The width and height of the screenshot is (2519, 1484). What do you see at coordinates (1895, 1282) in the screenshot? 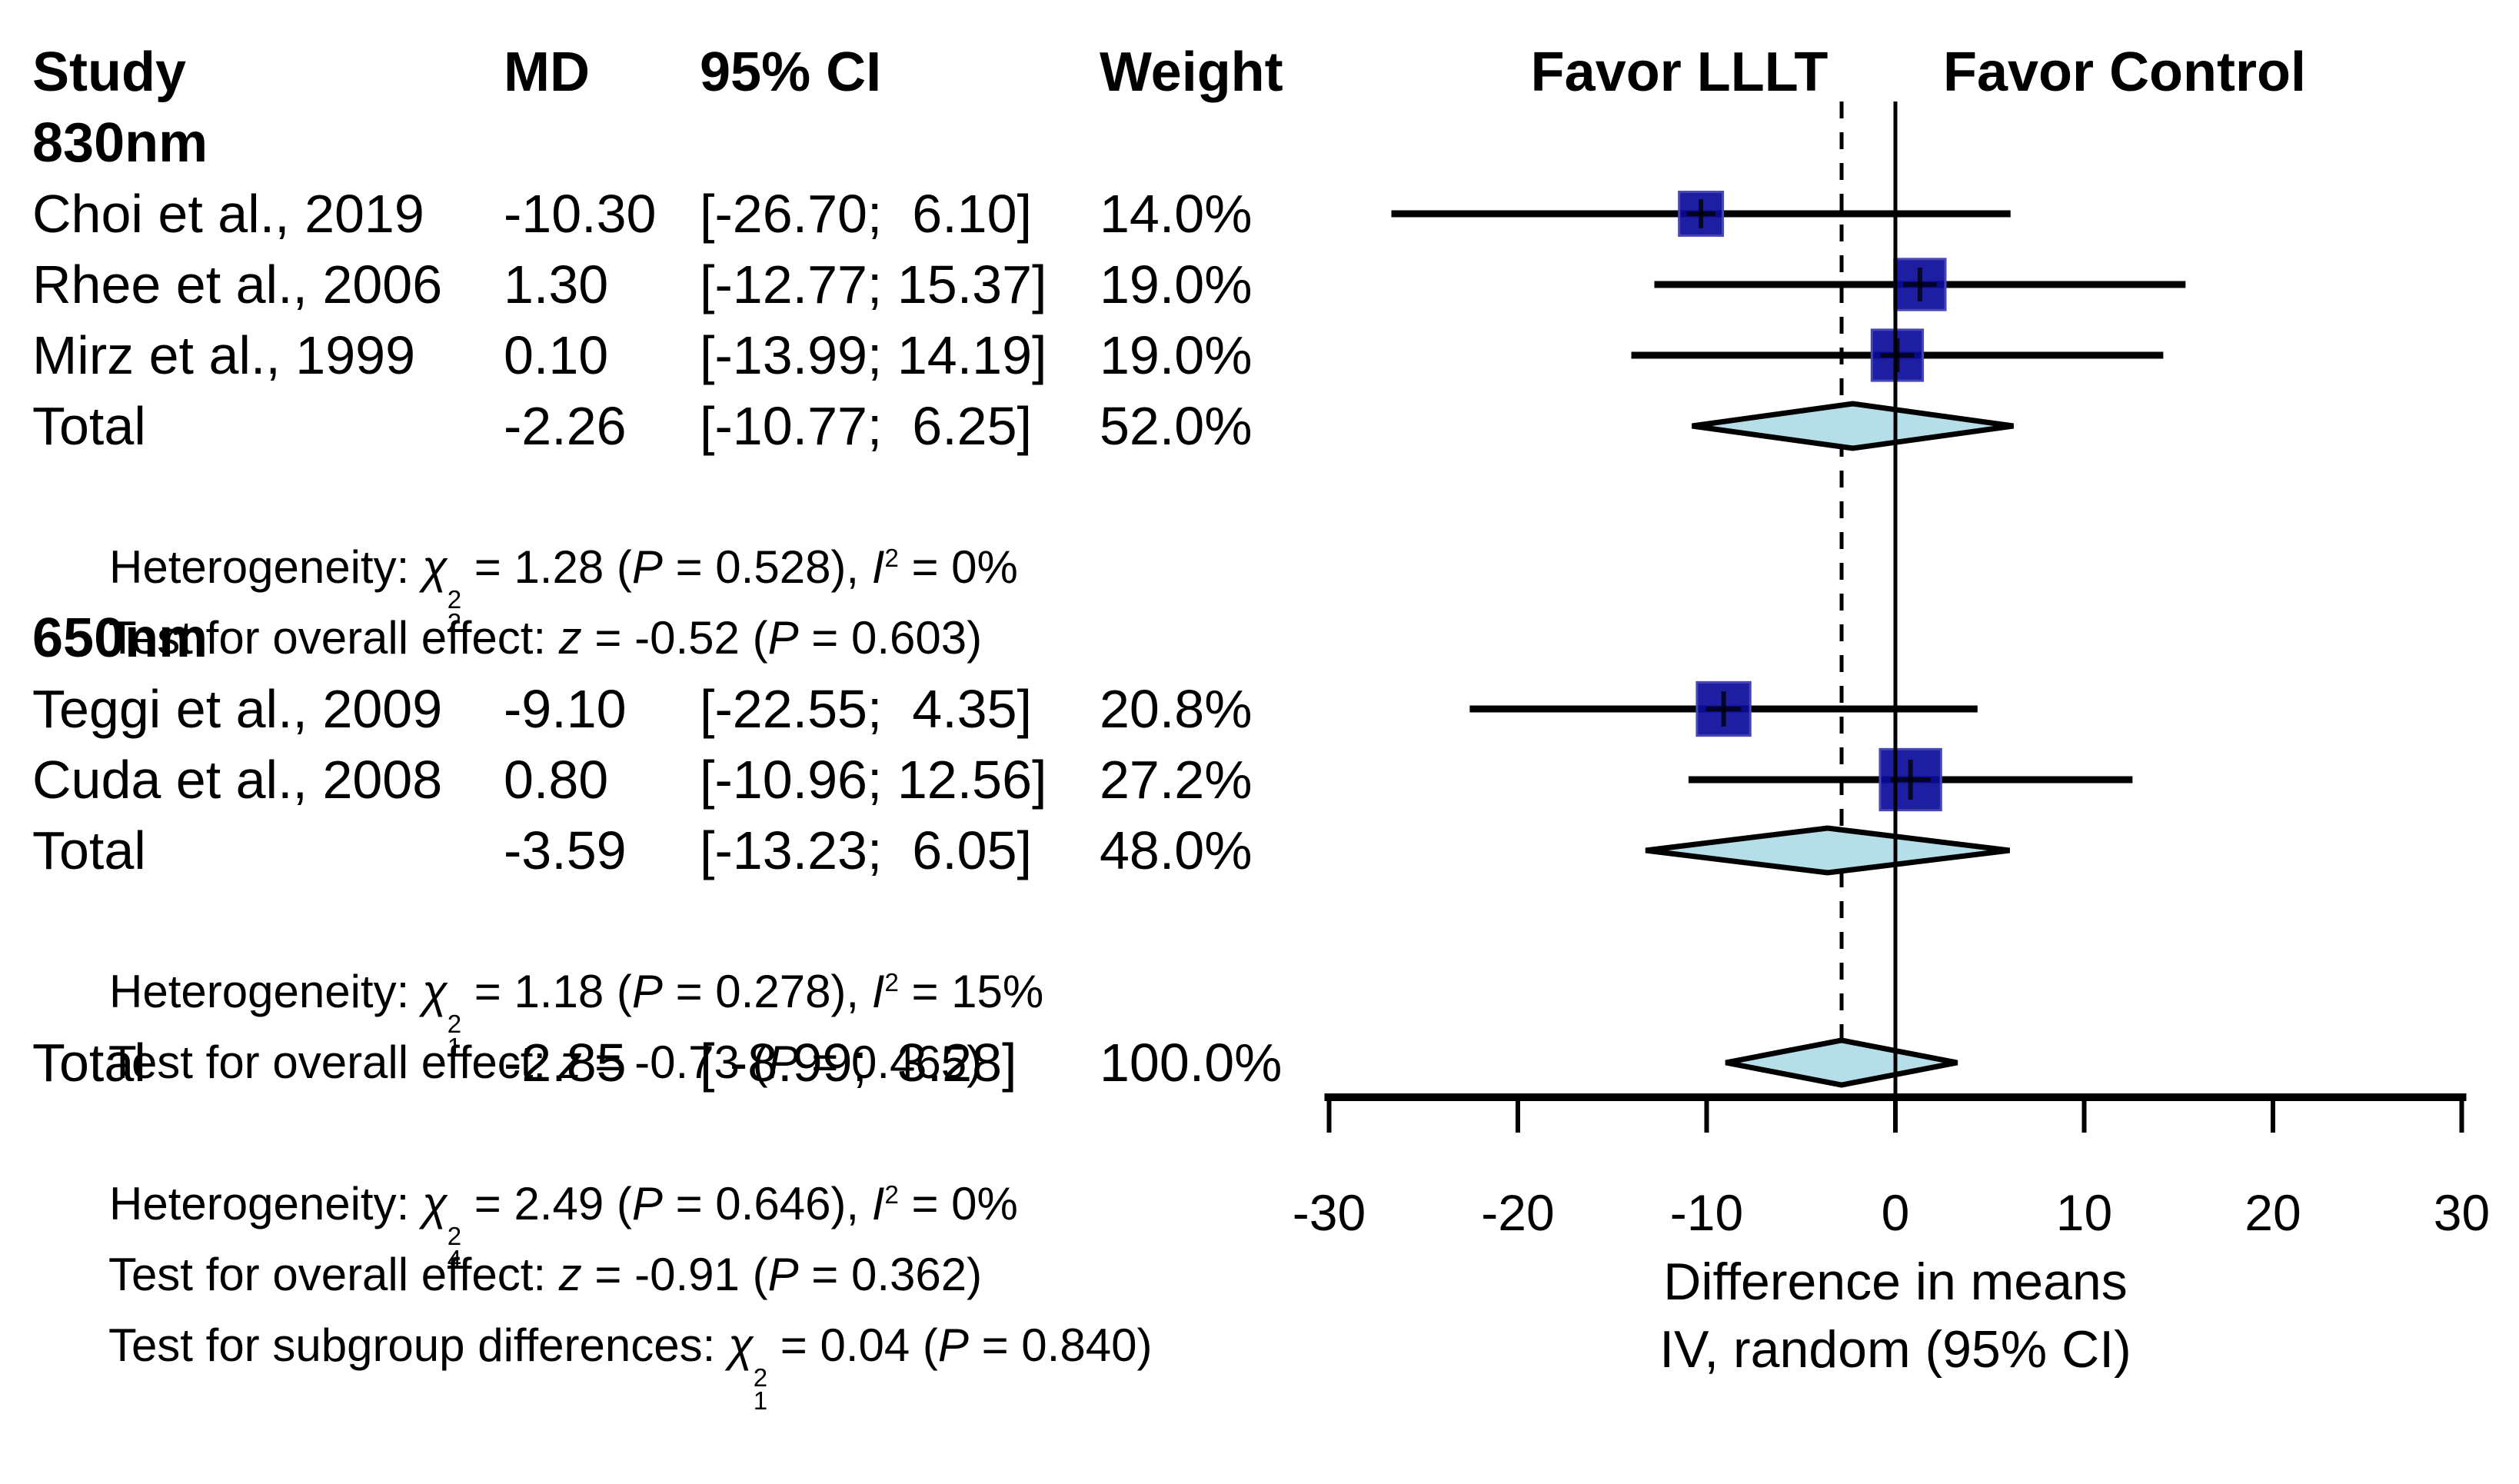
I see `x-axis-label-line1: Difference in means` at bounding box center [1895, 1282].